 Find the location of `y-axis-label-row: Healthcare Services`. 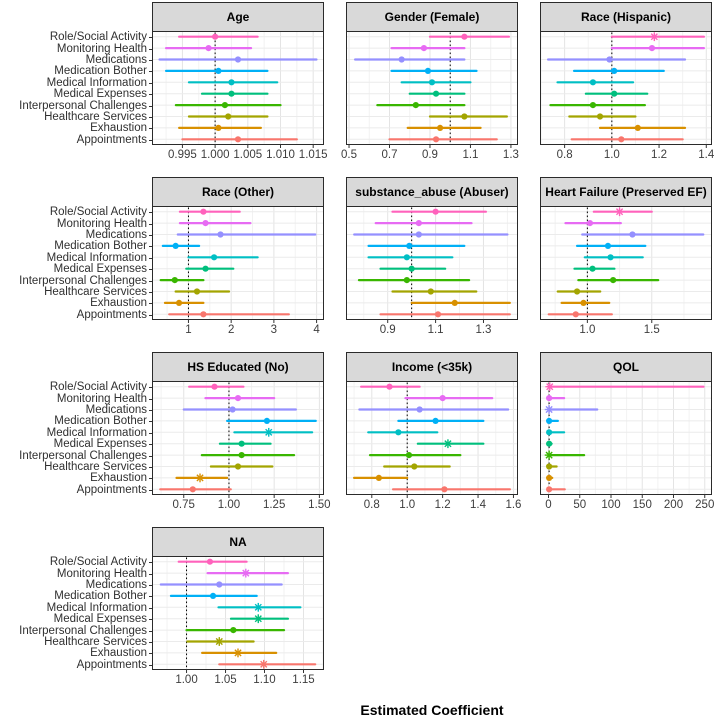

y-axis-label-row: Healthcare Services is located at coordinates (76, 467).